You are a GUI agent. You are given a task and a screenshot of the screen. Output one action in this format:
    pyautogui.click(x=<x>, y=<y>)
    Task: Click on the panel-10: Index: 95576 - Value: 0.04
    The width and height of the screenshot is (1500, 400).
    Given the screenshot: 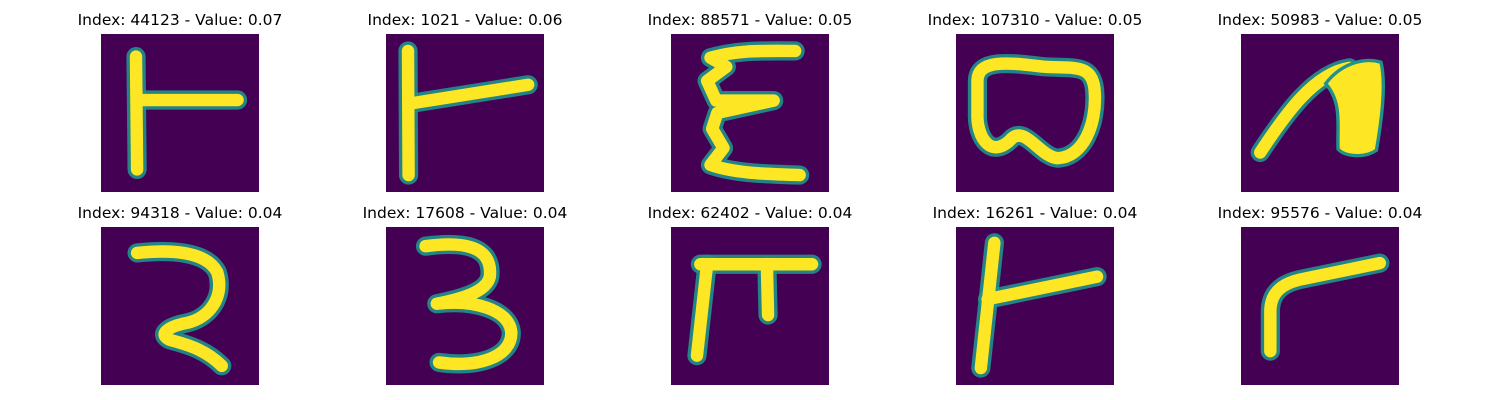 What is the action you would take?
    pyautogui.click(x=1320, y=298)
    